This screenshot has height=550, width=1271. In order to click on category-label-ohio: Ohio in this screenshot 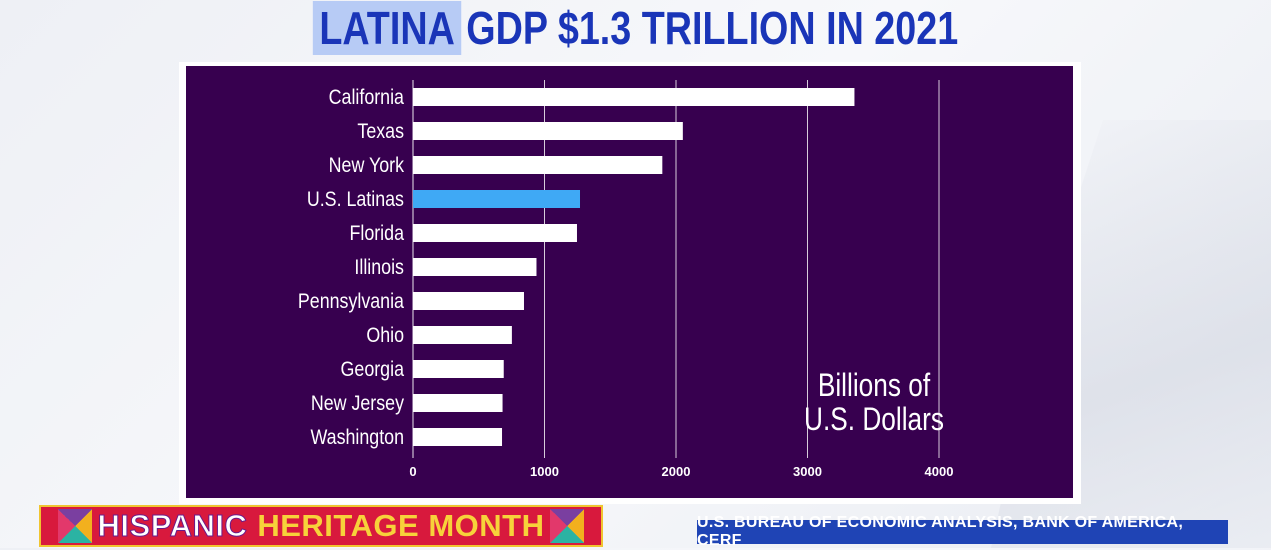, I will do `click(385, 336)`.